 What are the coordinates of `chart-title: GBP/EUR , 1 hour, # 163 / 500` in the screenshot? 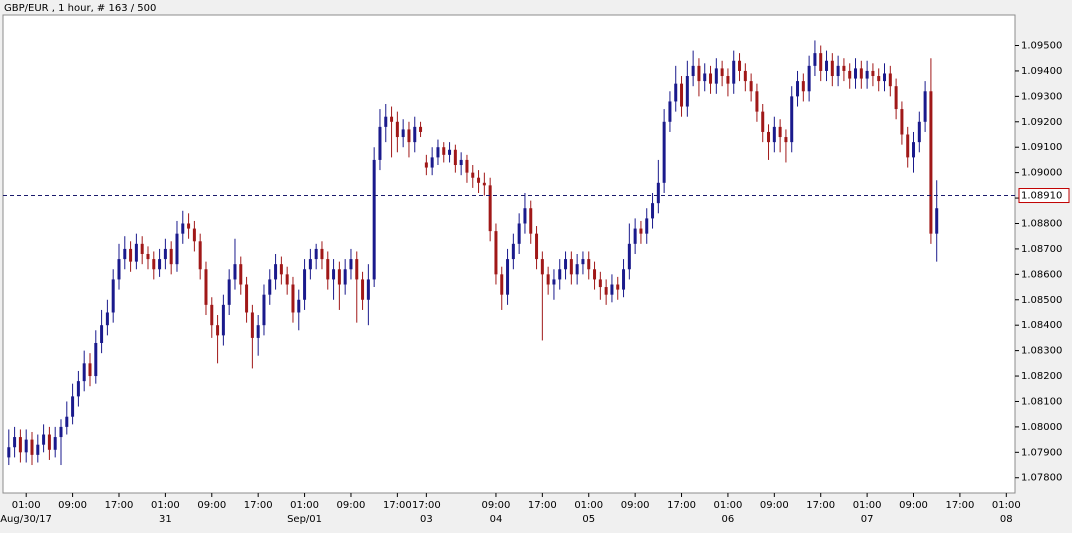 It's located at (80, 8).